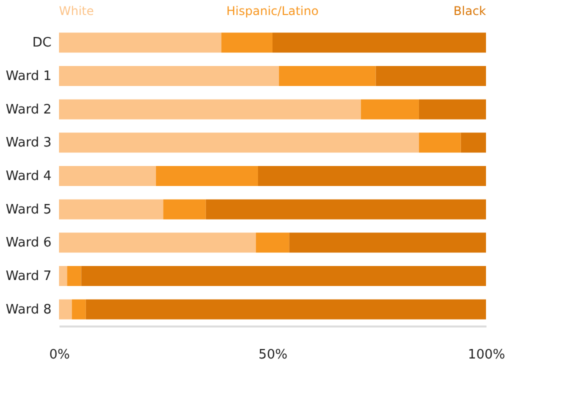 This screenshot has height=417, width=565. Describe the element at coordinates (29, 176) in the screenshot. I see `y-tick-label: Ward 4` at that location.